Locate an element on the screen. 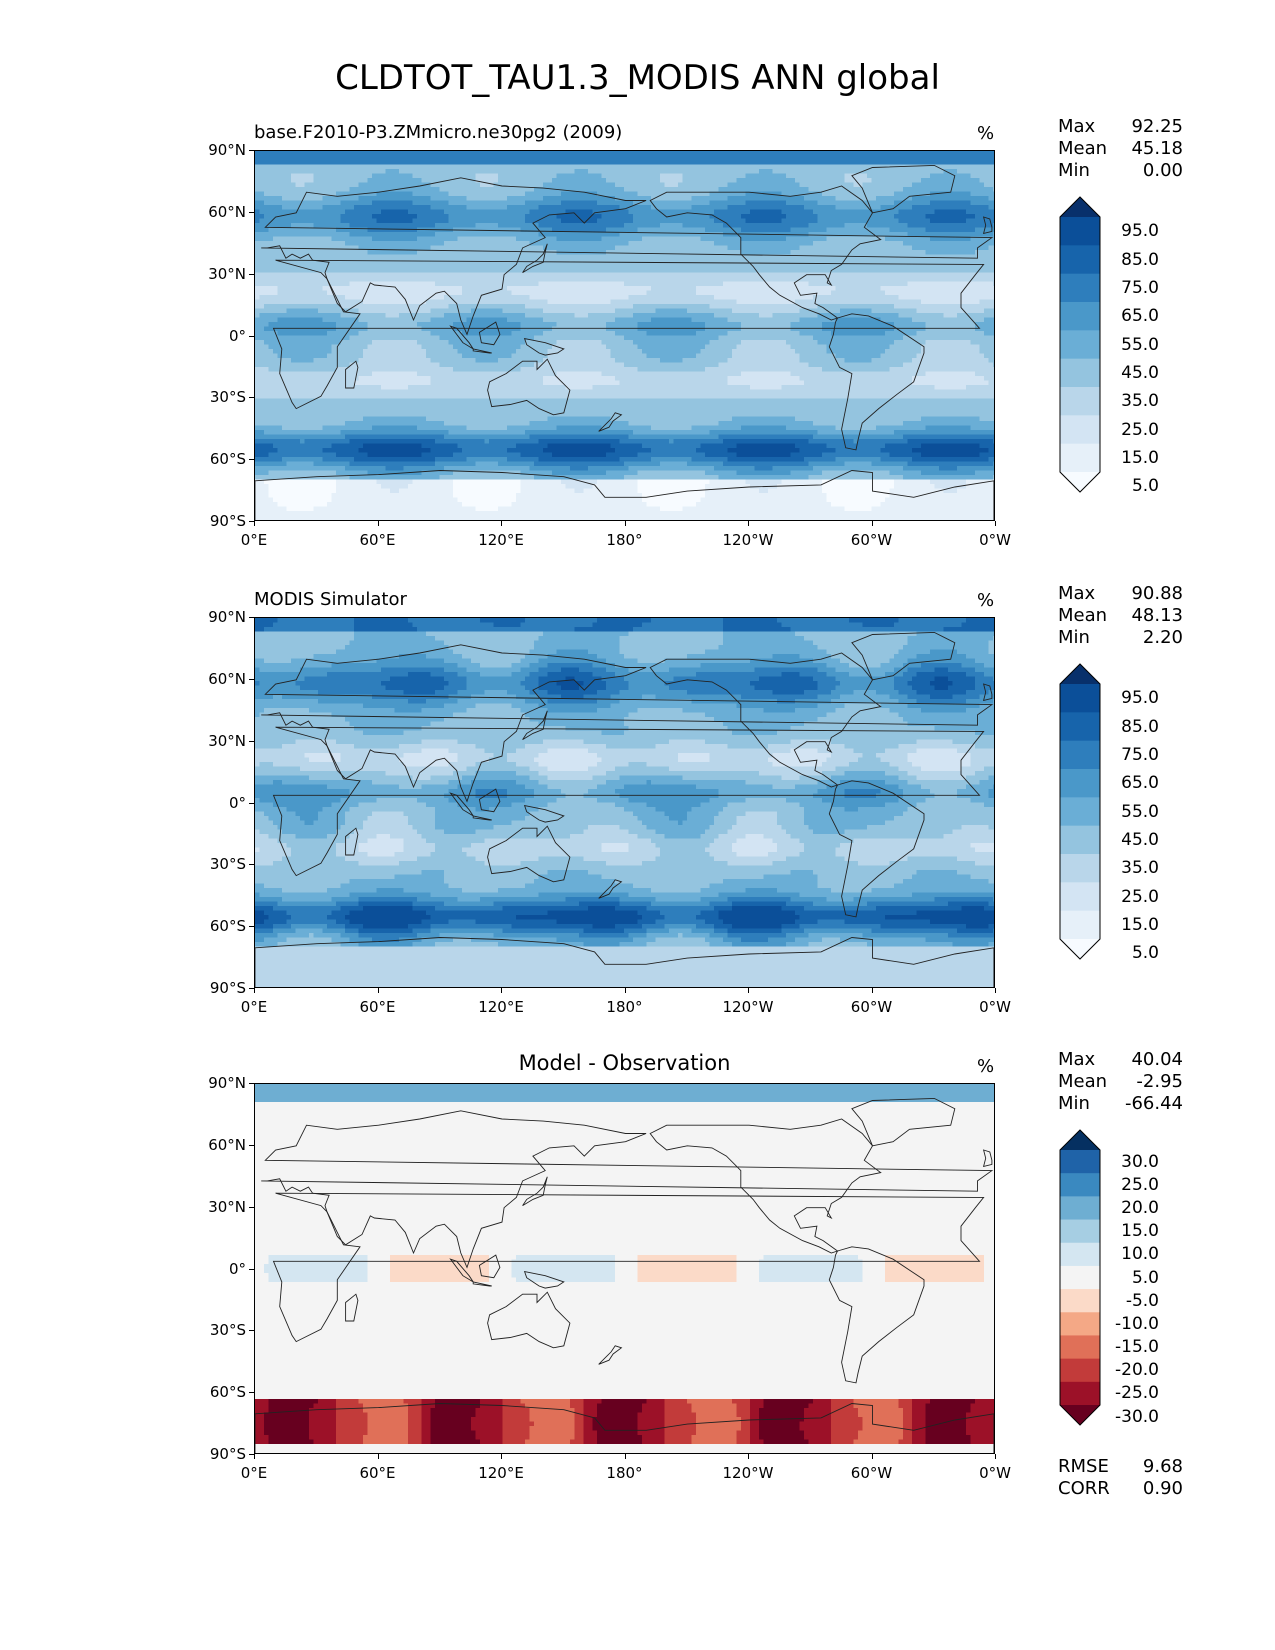 This screenshot has width=1275, height=1650. lon-tick-label: 0°W is located at coordinates (995, 540).